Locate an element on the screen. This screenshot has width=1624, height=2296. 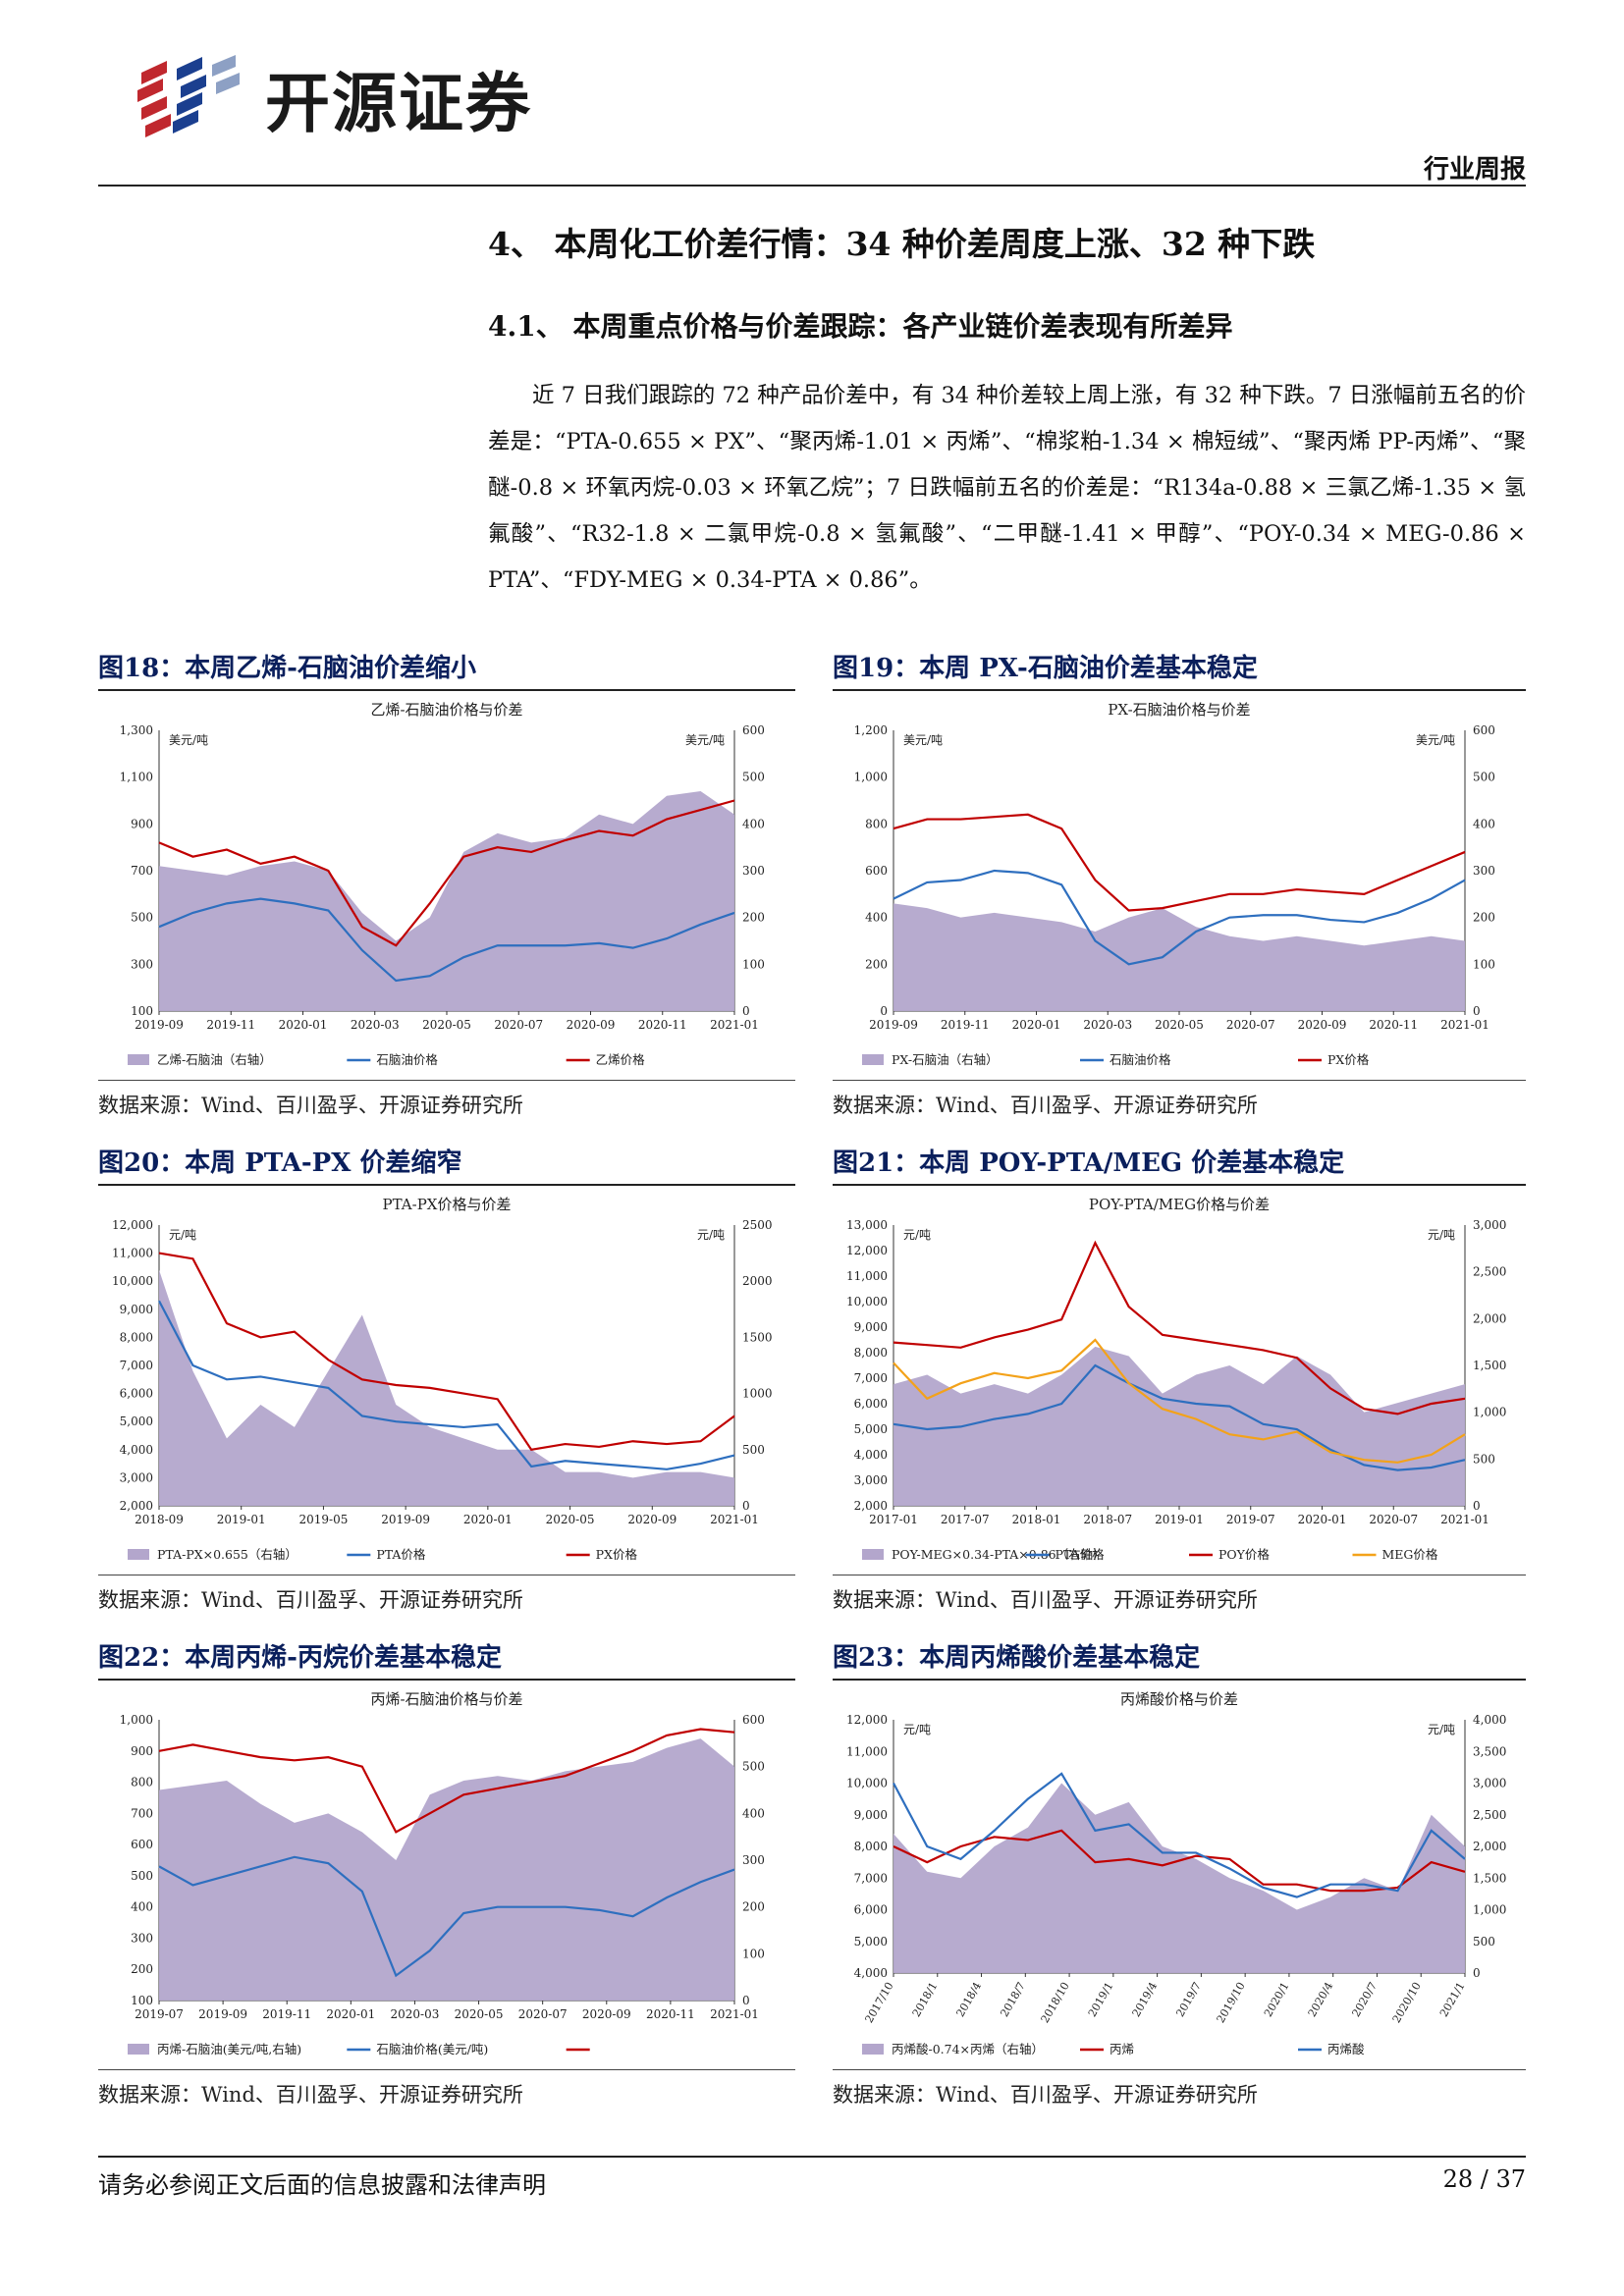
x-tick-label: 2017/10 is located at coordinates (878, 2002).